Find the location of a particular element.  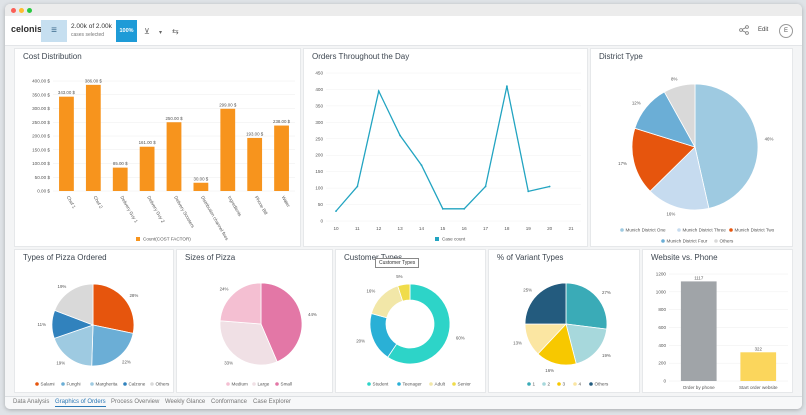

tab-data-analysis: Data Analysis is located at coordinates (31, 402).